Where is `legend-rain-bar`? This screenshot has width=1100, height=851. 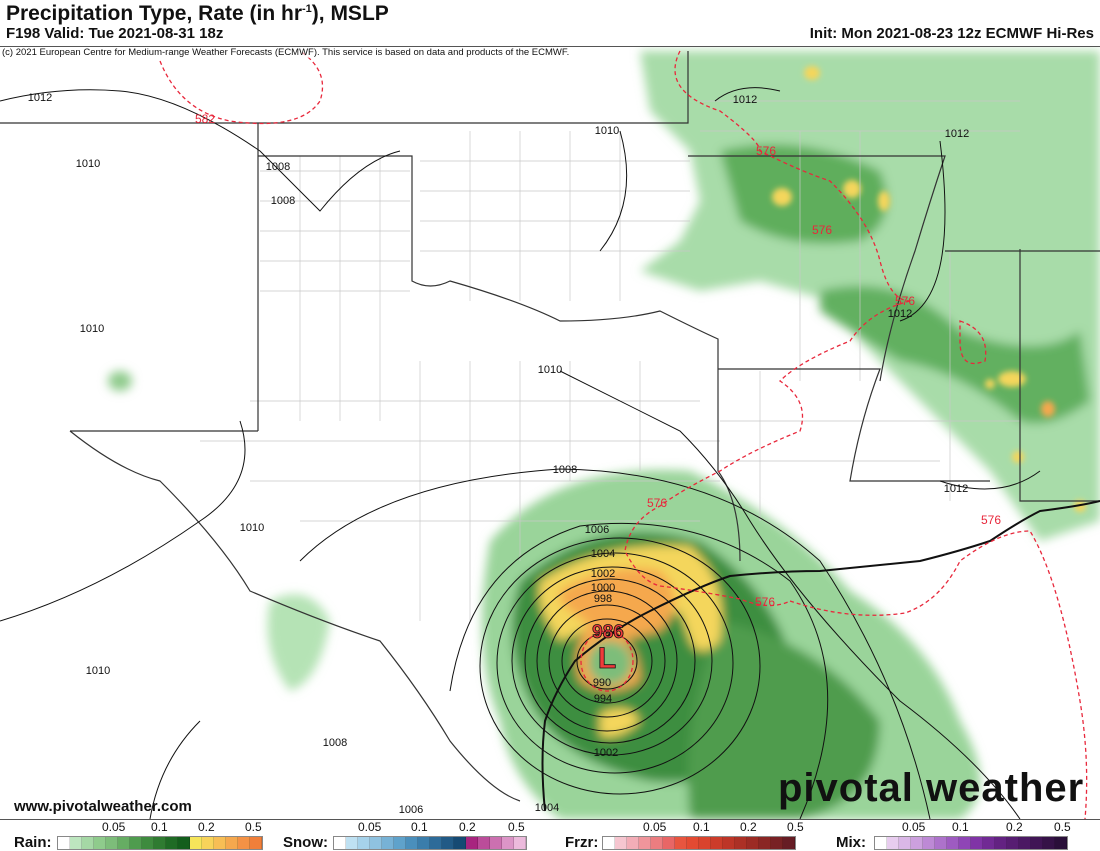 legend-rain-bar is located at coordinates (160, 843).